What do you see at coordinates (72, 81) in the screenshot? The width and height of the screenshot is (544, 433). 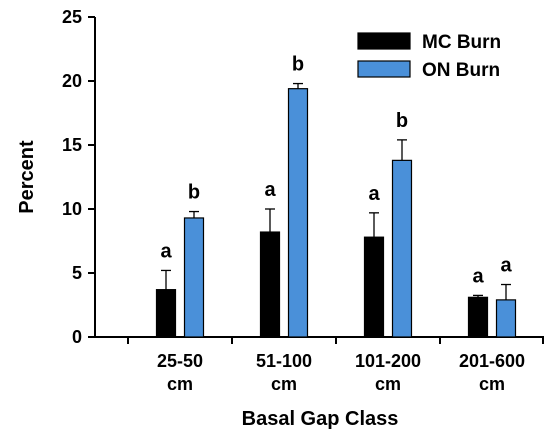 I see `y-tick-label: 20` at bounding box center [72, 81].